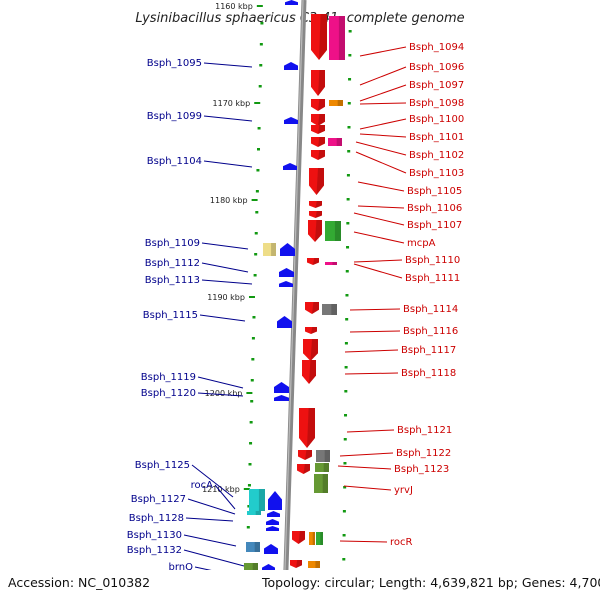  I want to click on right-gene-annotation: yrvJ, so click(378, 490).